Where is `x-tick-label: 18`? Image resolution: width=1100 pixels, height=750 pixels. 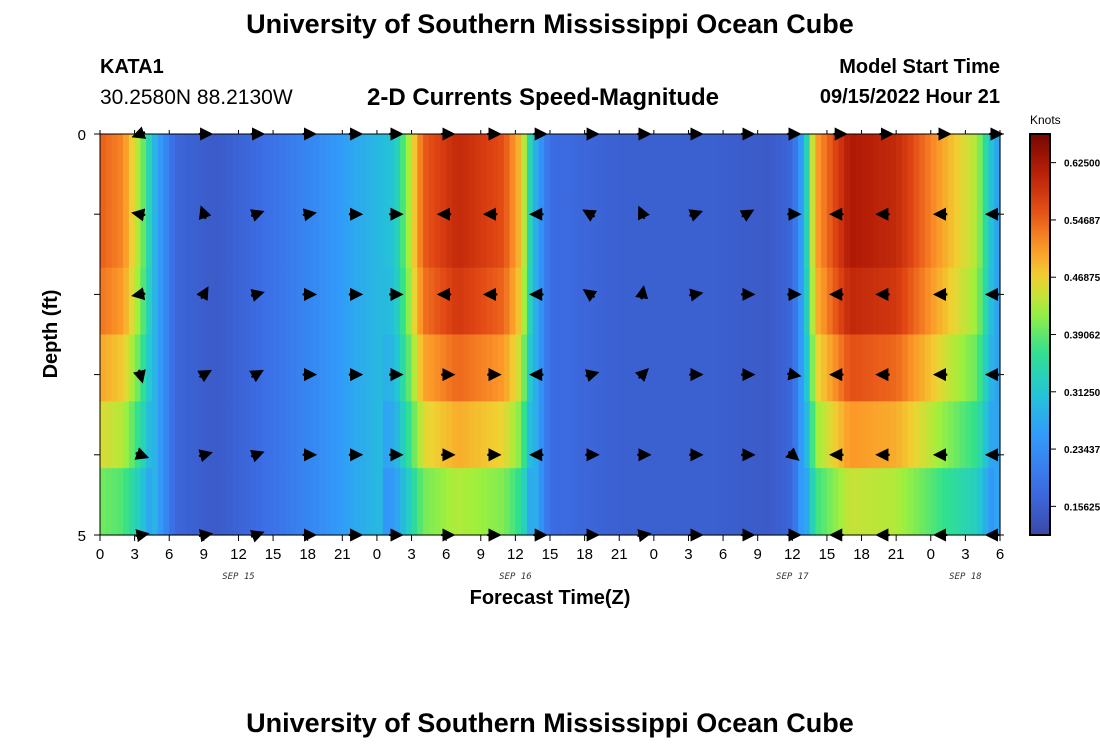
x-tick-label: 18 is located at coordinates (861, 554).